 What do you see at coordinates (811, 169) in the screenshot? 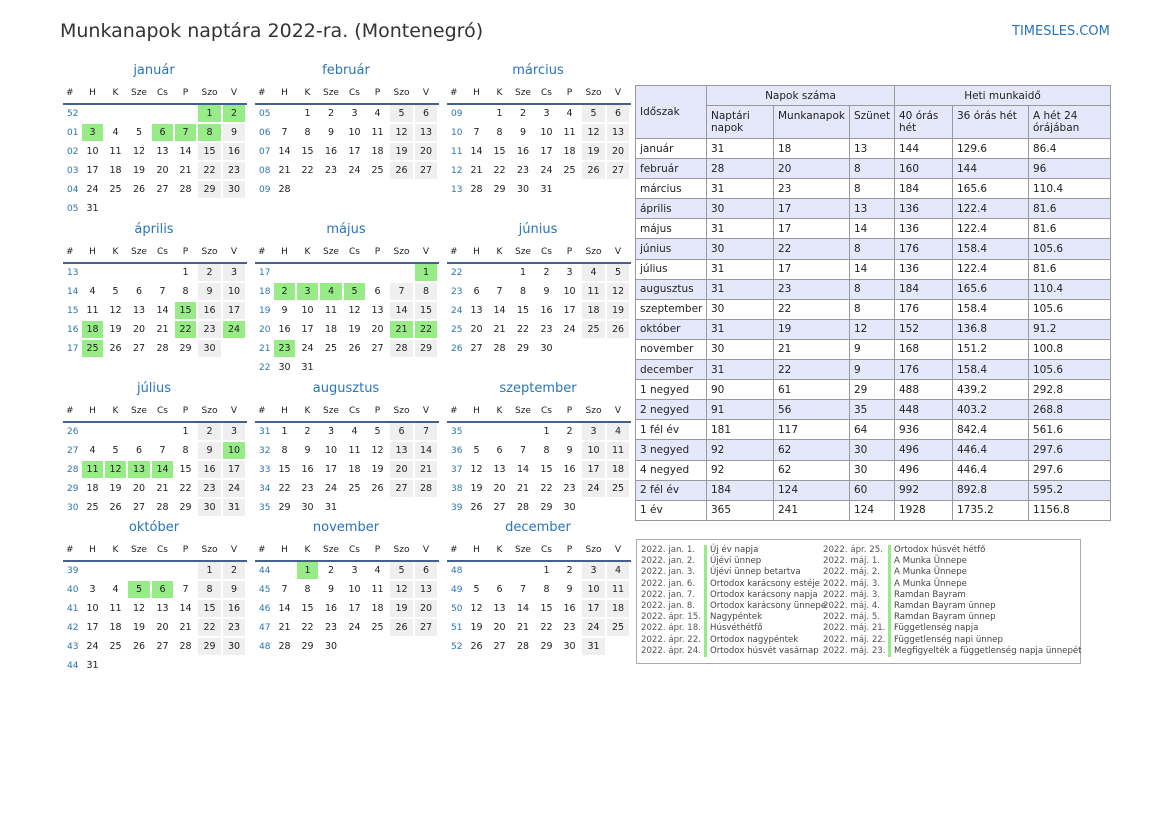
I see `stats-value: 20` at bounding box center [811, 169].